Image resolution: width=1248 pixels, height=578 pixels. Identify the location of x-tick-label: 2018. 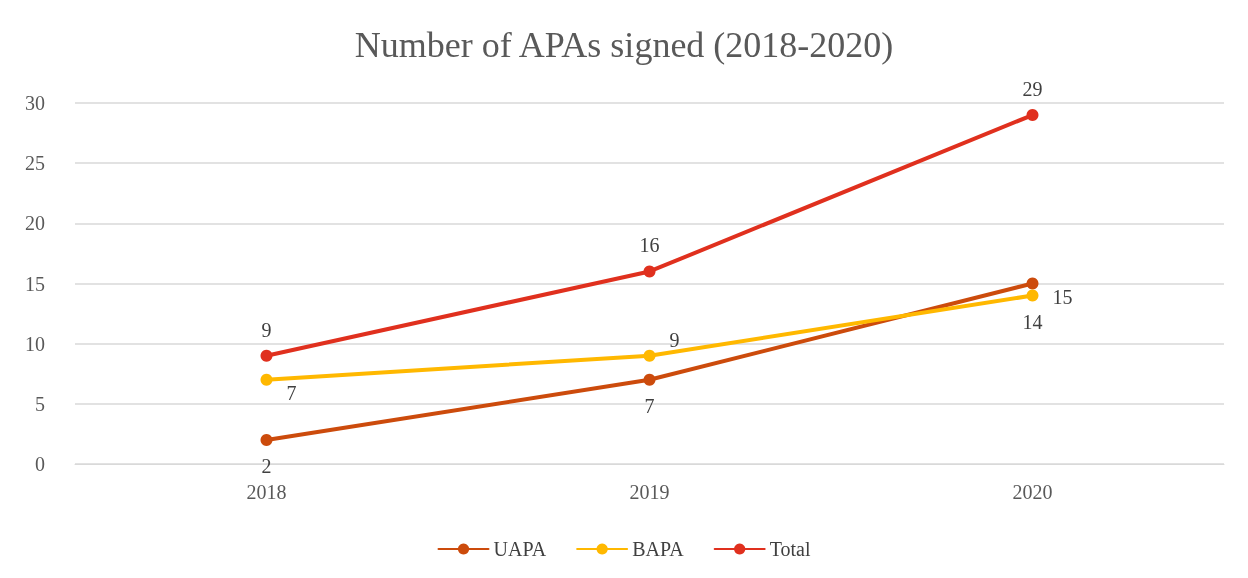
(266, 492).